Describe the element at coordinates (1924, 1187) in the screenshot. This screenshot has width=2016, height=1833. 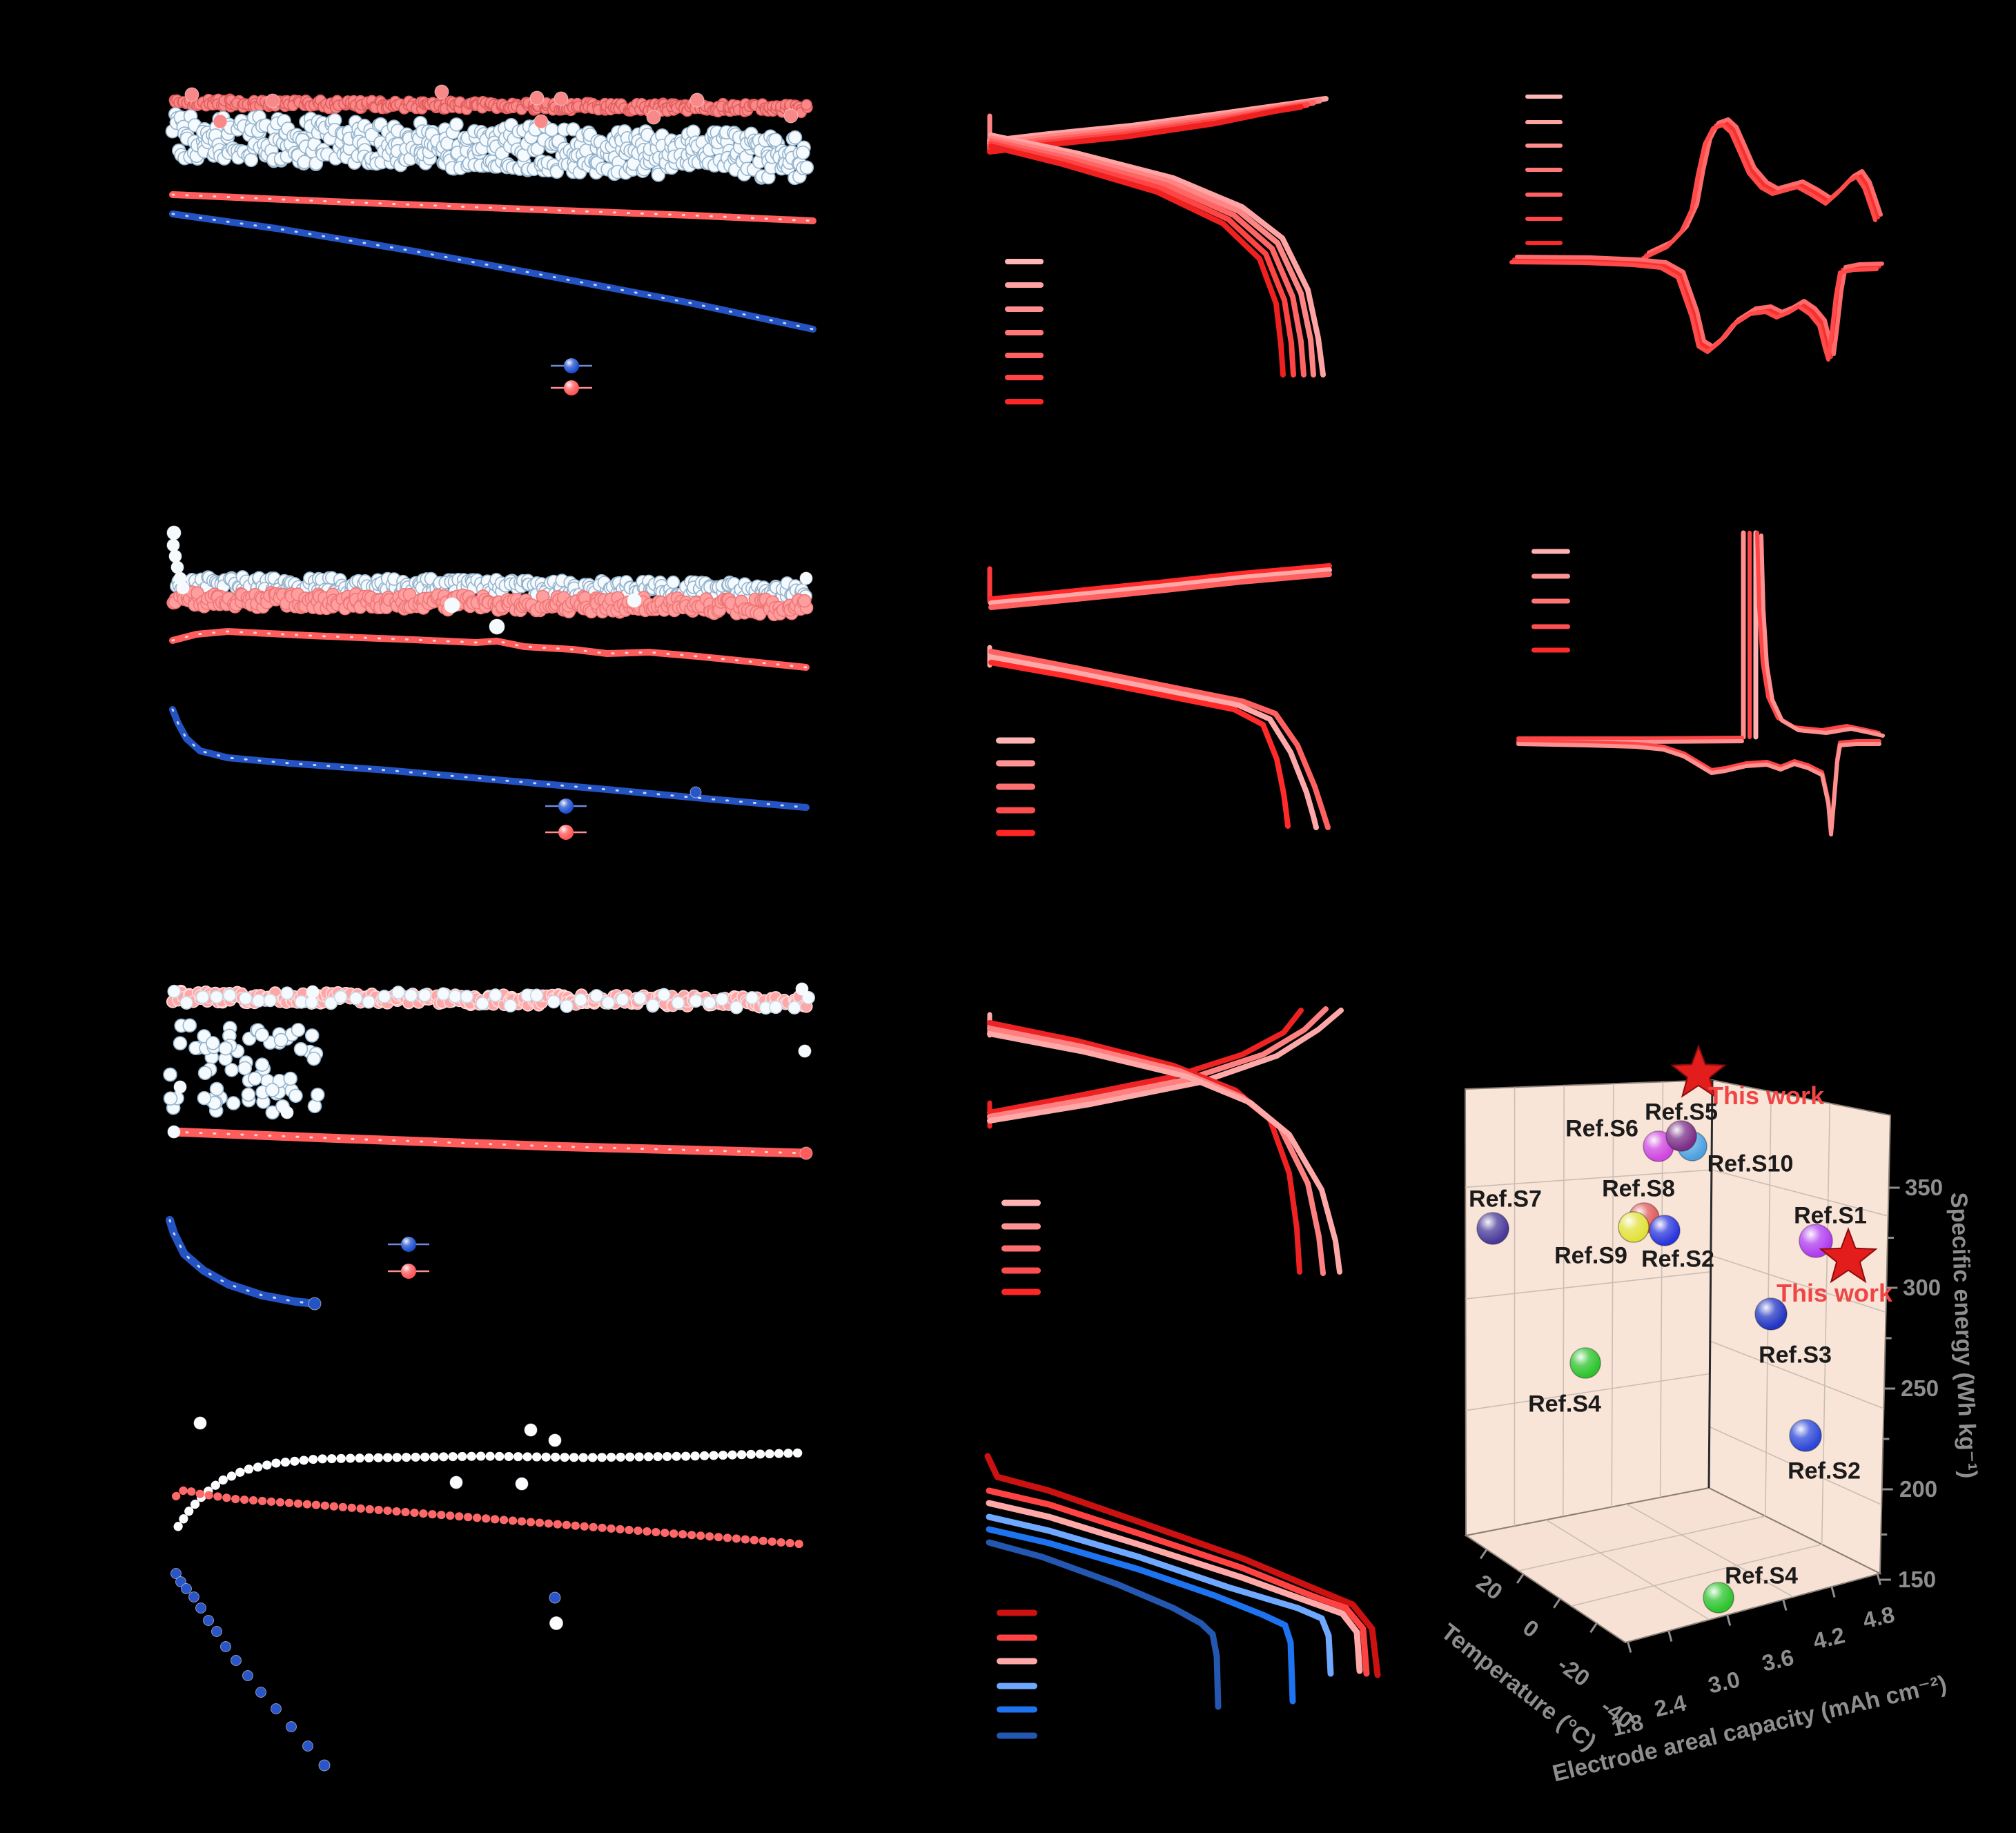
I see `z-tick-350: 350` at that location.